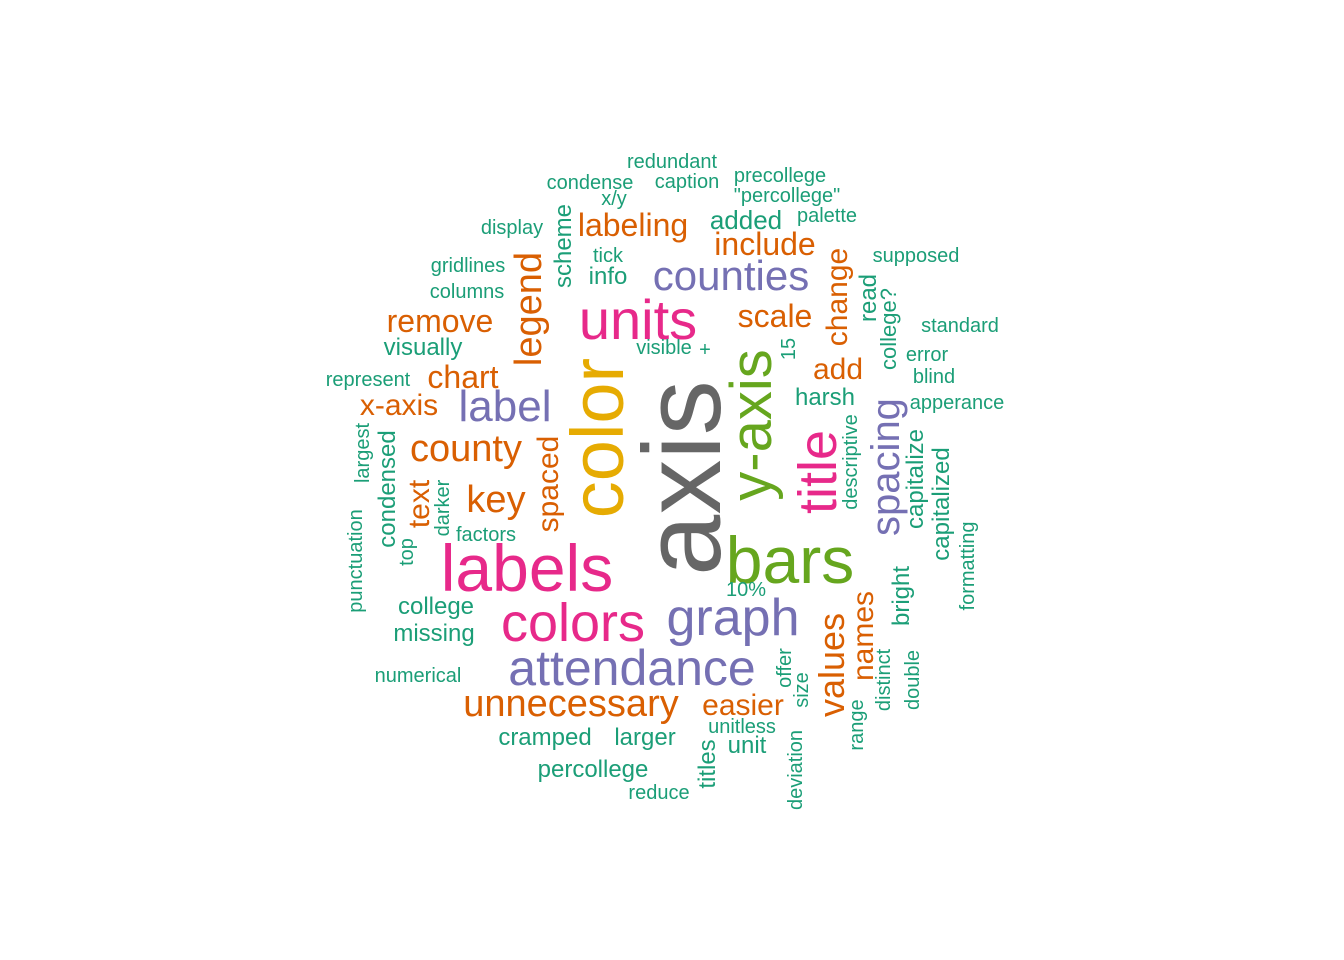  What do you see at coordinates (927, 355) in the screenshot?
I see `word-error: error` at bounding box center [927, 355].